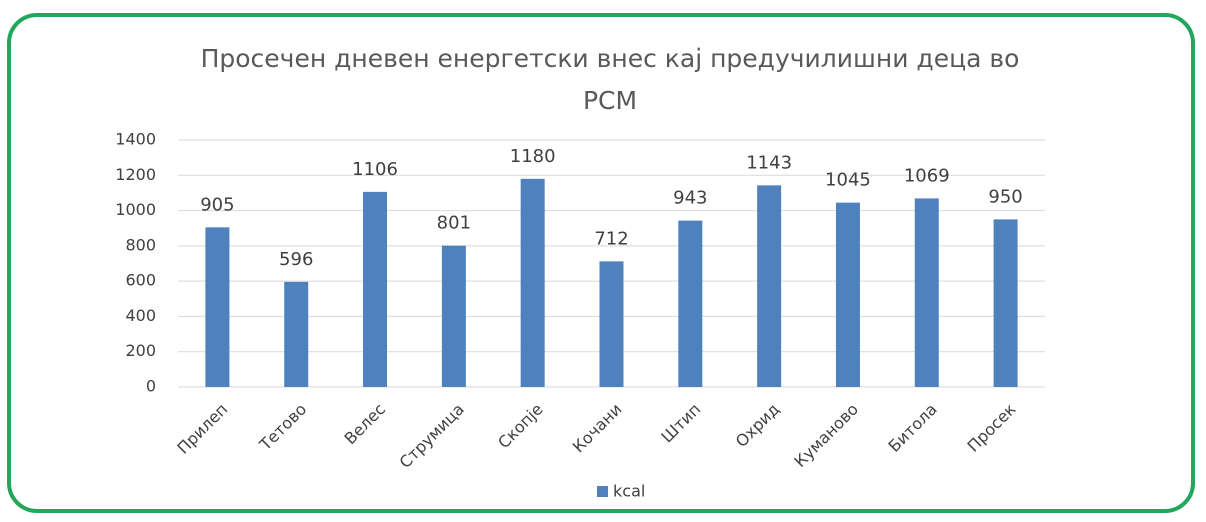 The width and height of the screenshot is (1206, 522). Describe the element at coordinates (296, 259) in the screenshot. I see `data-label: 596` at that location.